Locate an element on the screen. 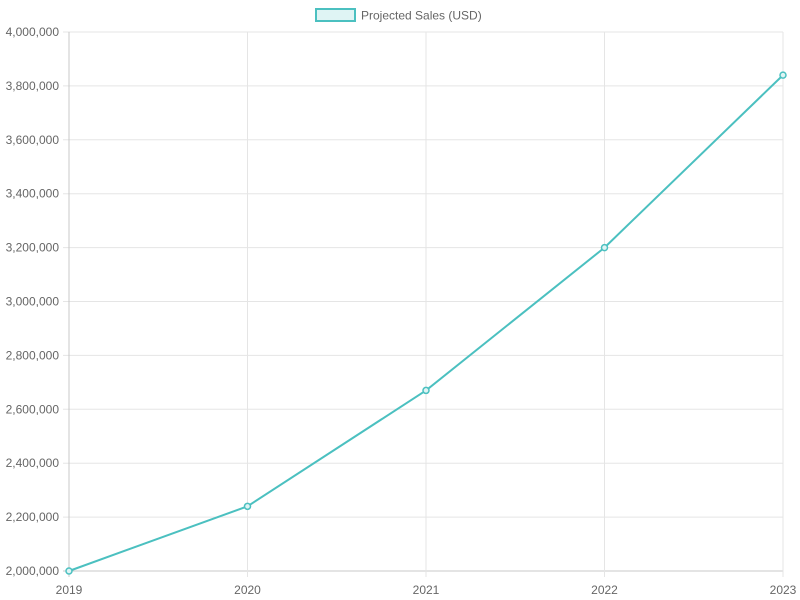  y-tick-label: 3,600,000 is located at coordinates (33, 140).